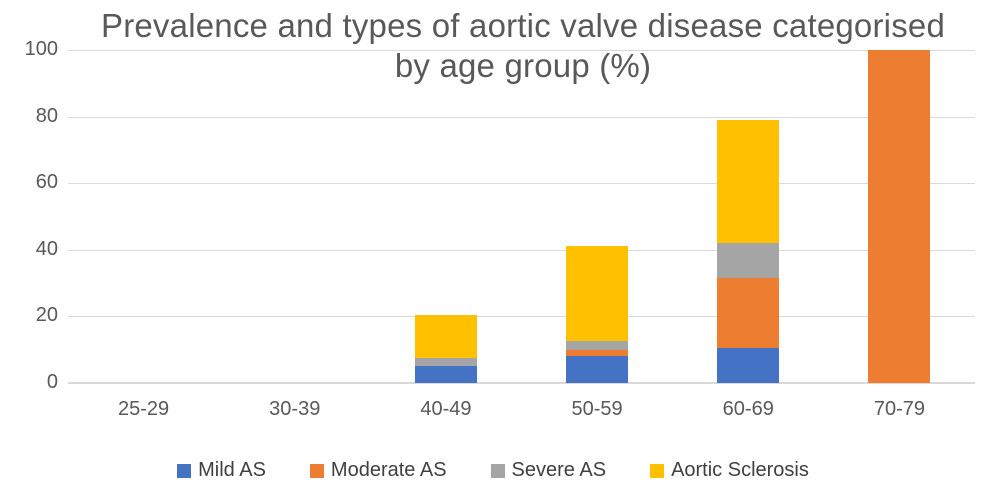  I want to click on y-tick-label: 80, so click(46, 115).